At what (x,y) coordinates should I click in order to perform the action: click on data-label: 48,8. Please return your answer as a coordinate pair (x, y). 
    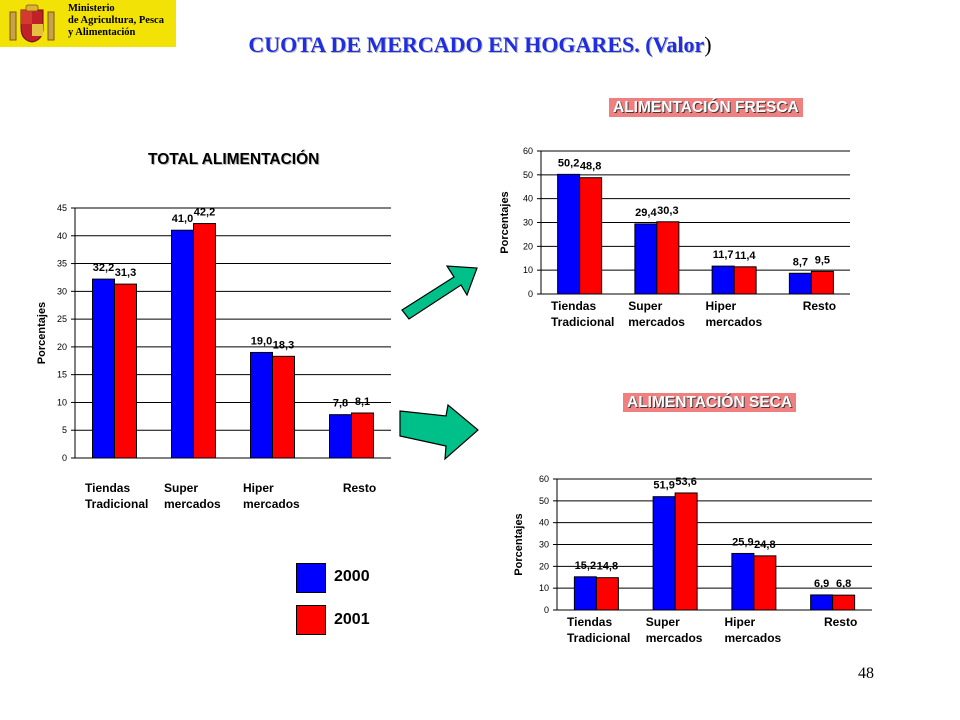
    Looking at the image, I should click on (590, 167).